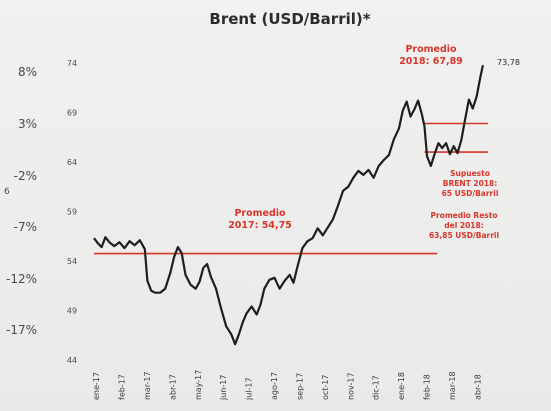 This screenshot has width=551, height=411. Describe the element at coordinates (21, 279) in the screenshot. I see `pct-tick-label: -12%` at that location.